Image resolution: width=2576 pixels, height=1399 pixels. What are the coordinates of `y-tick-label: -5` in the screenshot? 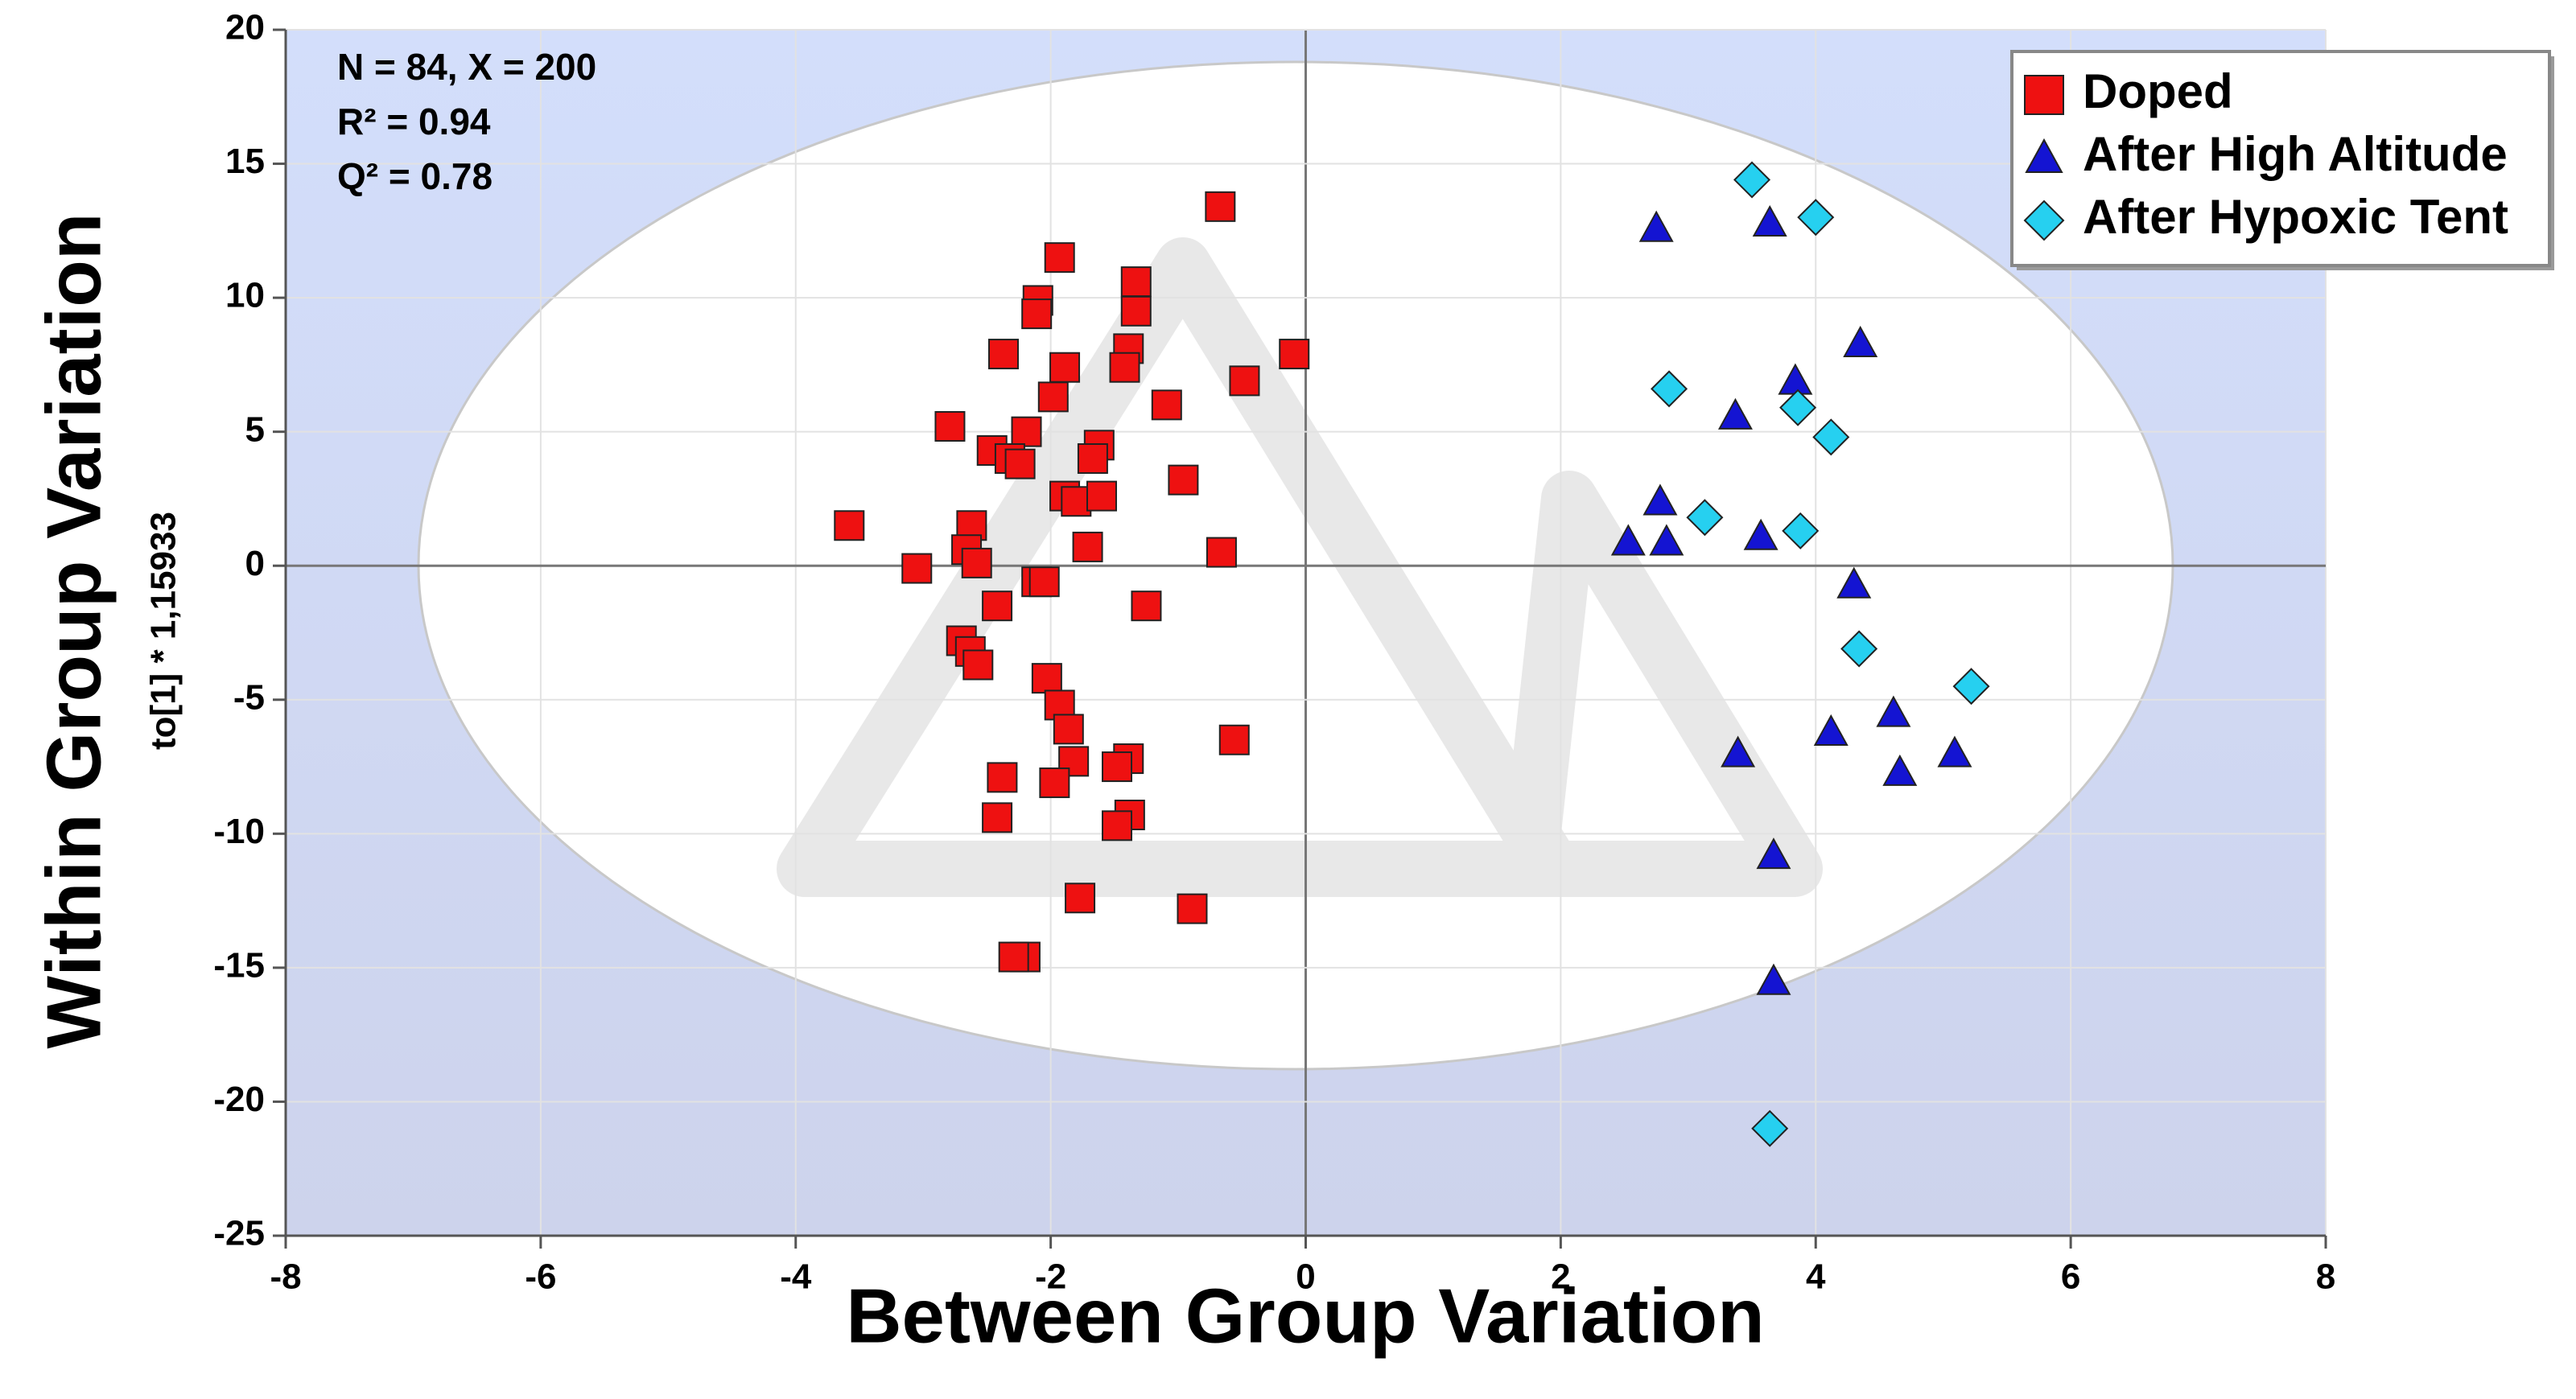 It's located at (249, 697).